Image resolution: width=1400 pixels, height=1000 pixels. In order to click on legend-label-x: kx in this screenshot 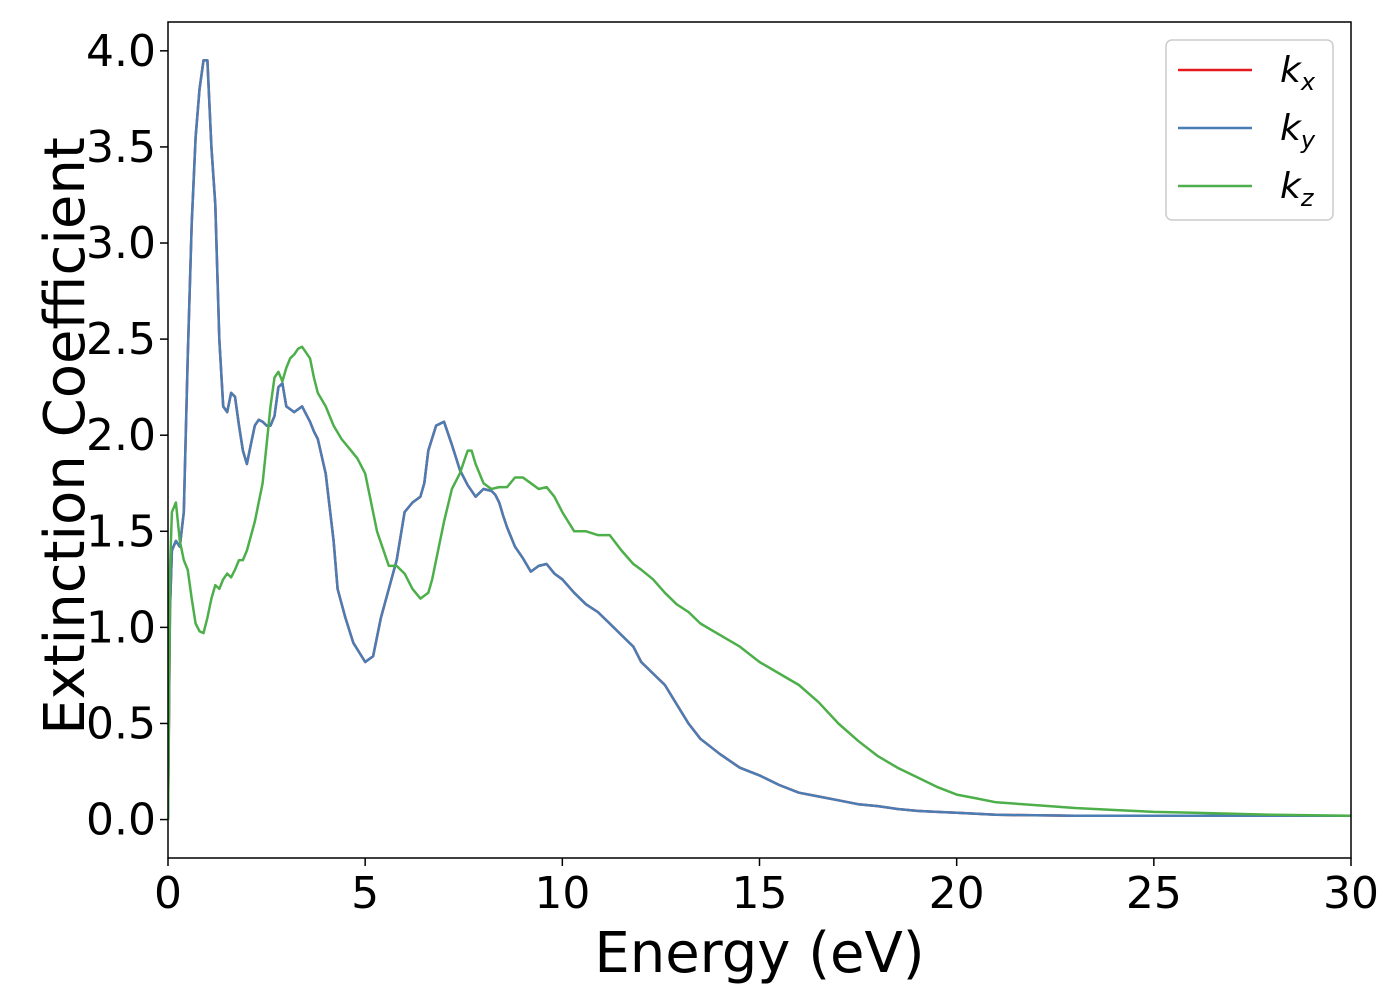, I will do `click(1298, 73)`.